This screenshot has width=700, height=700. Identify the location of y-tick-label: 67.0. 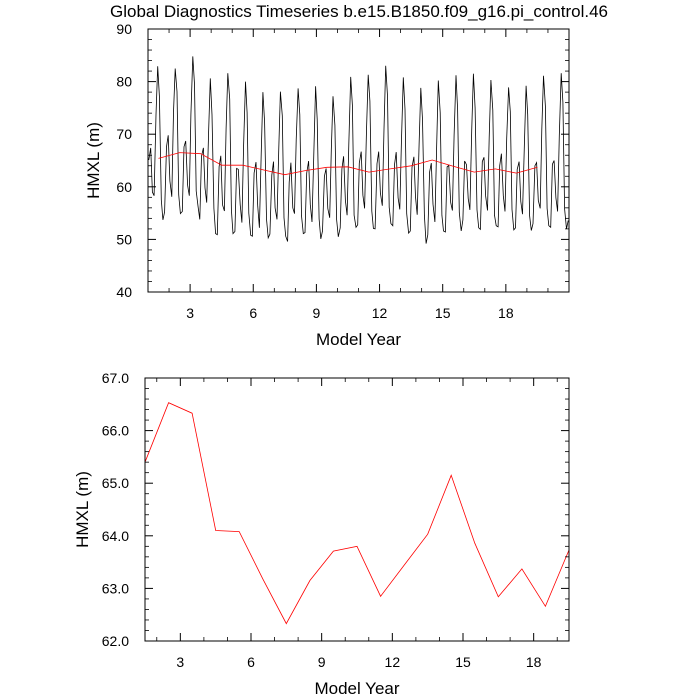
(115, 378).